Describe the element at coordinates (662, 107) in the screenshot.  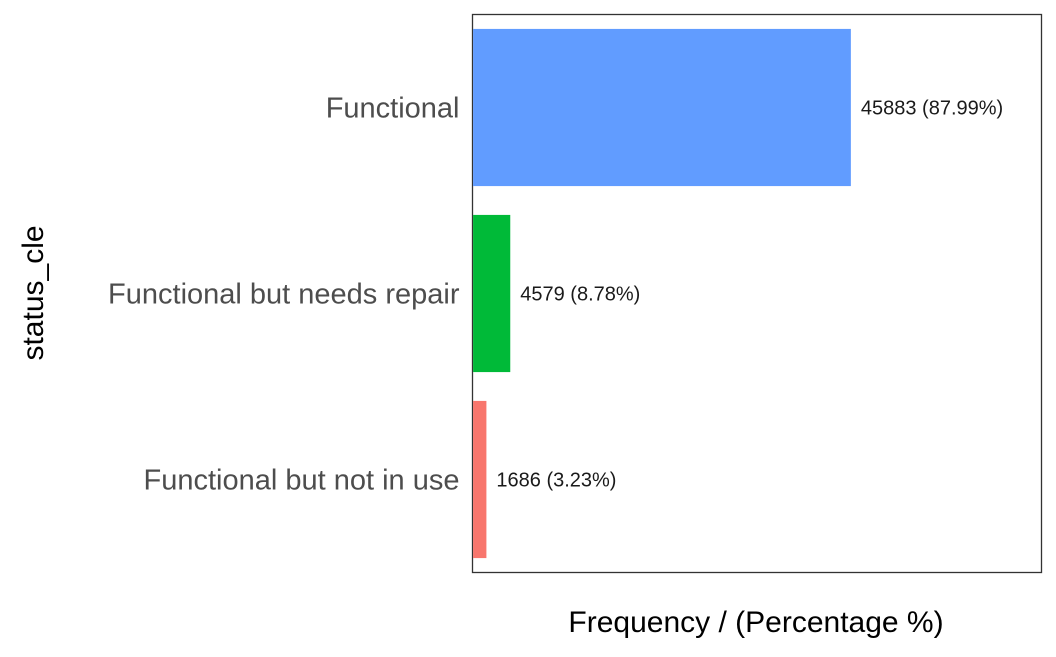
I see `bar-functional` at that location.